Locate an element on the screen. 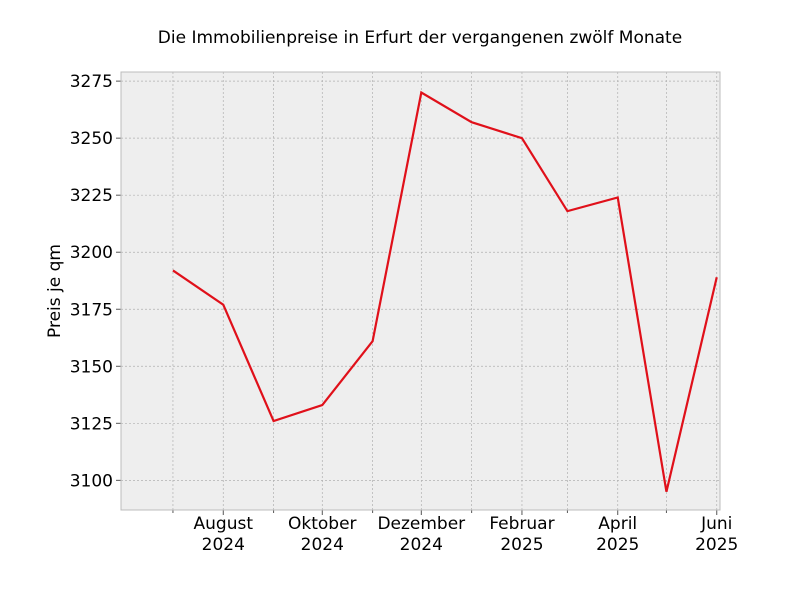  x-tick-label-month: Oktober is located at coordinates (322, 524).